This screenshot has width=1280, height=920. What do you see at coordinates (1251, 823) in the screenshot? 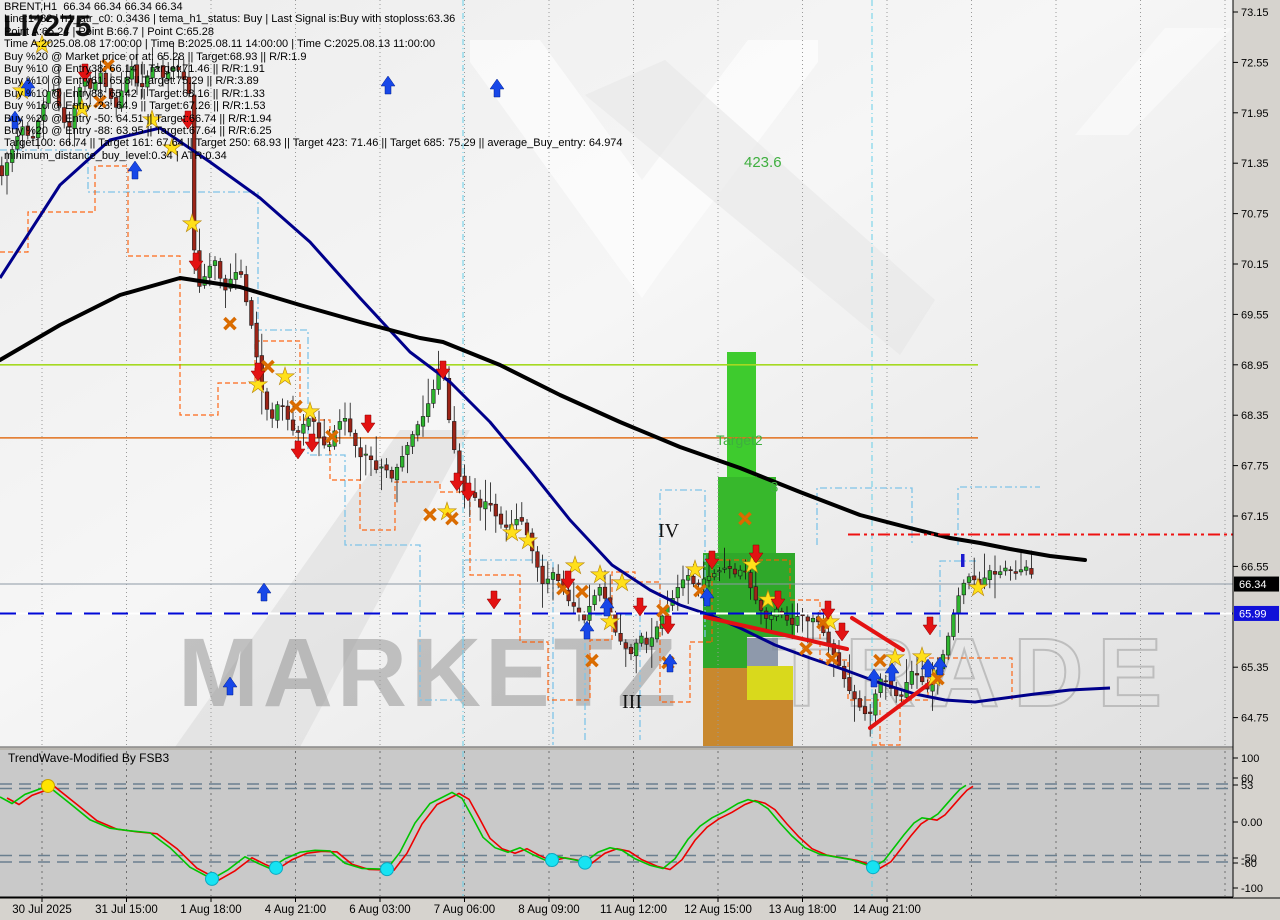
I see `indicator-axis-label: 0.00` at bounding box center [1251, 823].